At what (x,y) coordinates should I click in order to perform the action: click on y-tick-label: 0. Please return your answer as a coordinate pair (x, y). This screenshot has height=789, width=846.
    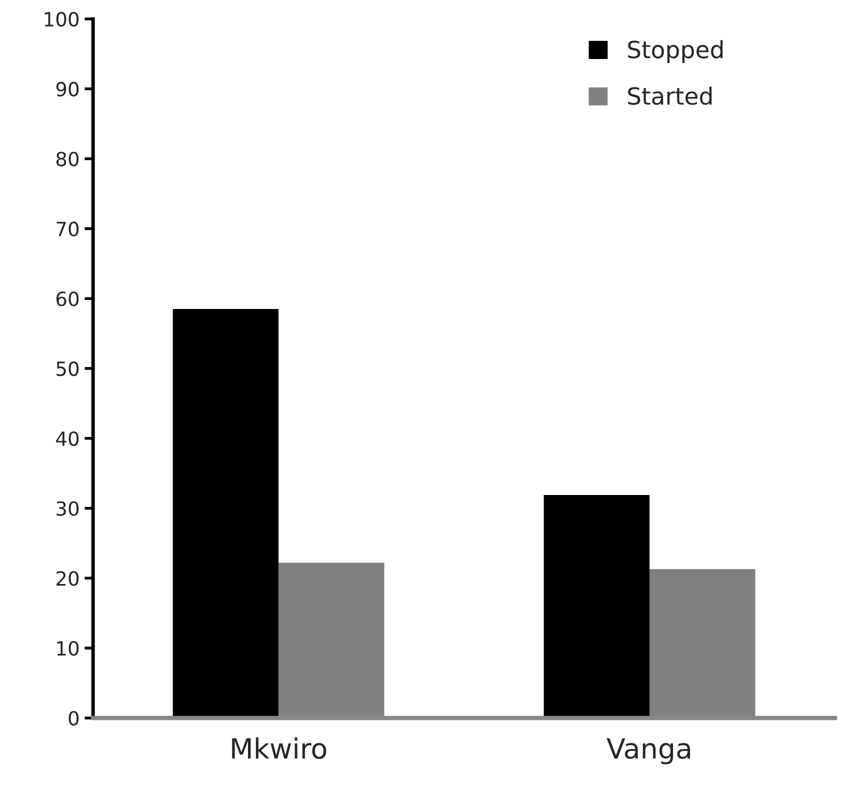
    Looking at the image, I should click on (73, 718).